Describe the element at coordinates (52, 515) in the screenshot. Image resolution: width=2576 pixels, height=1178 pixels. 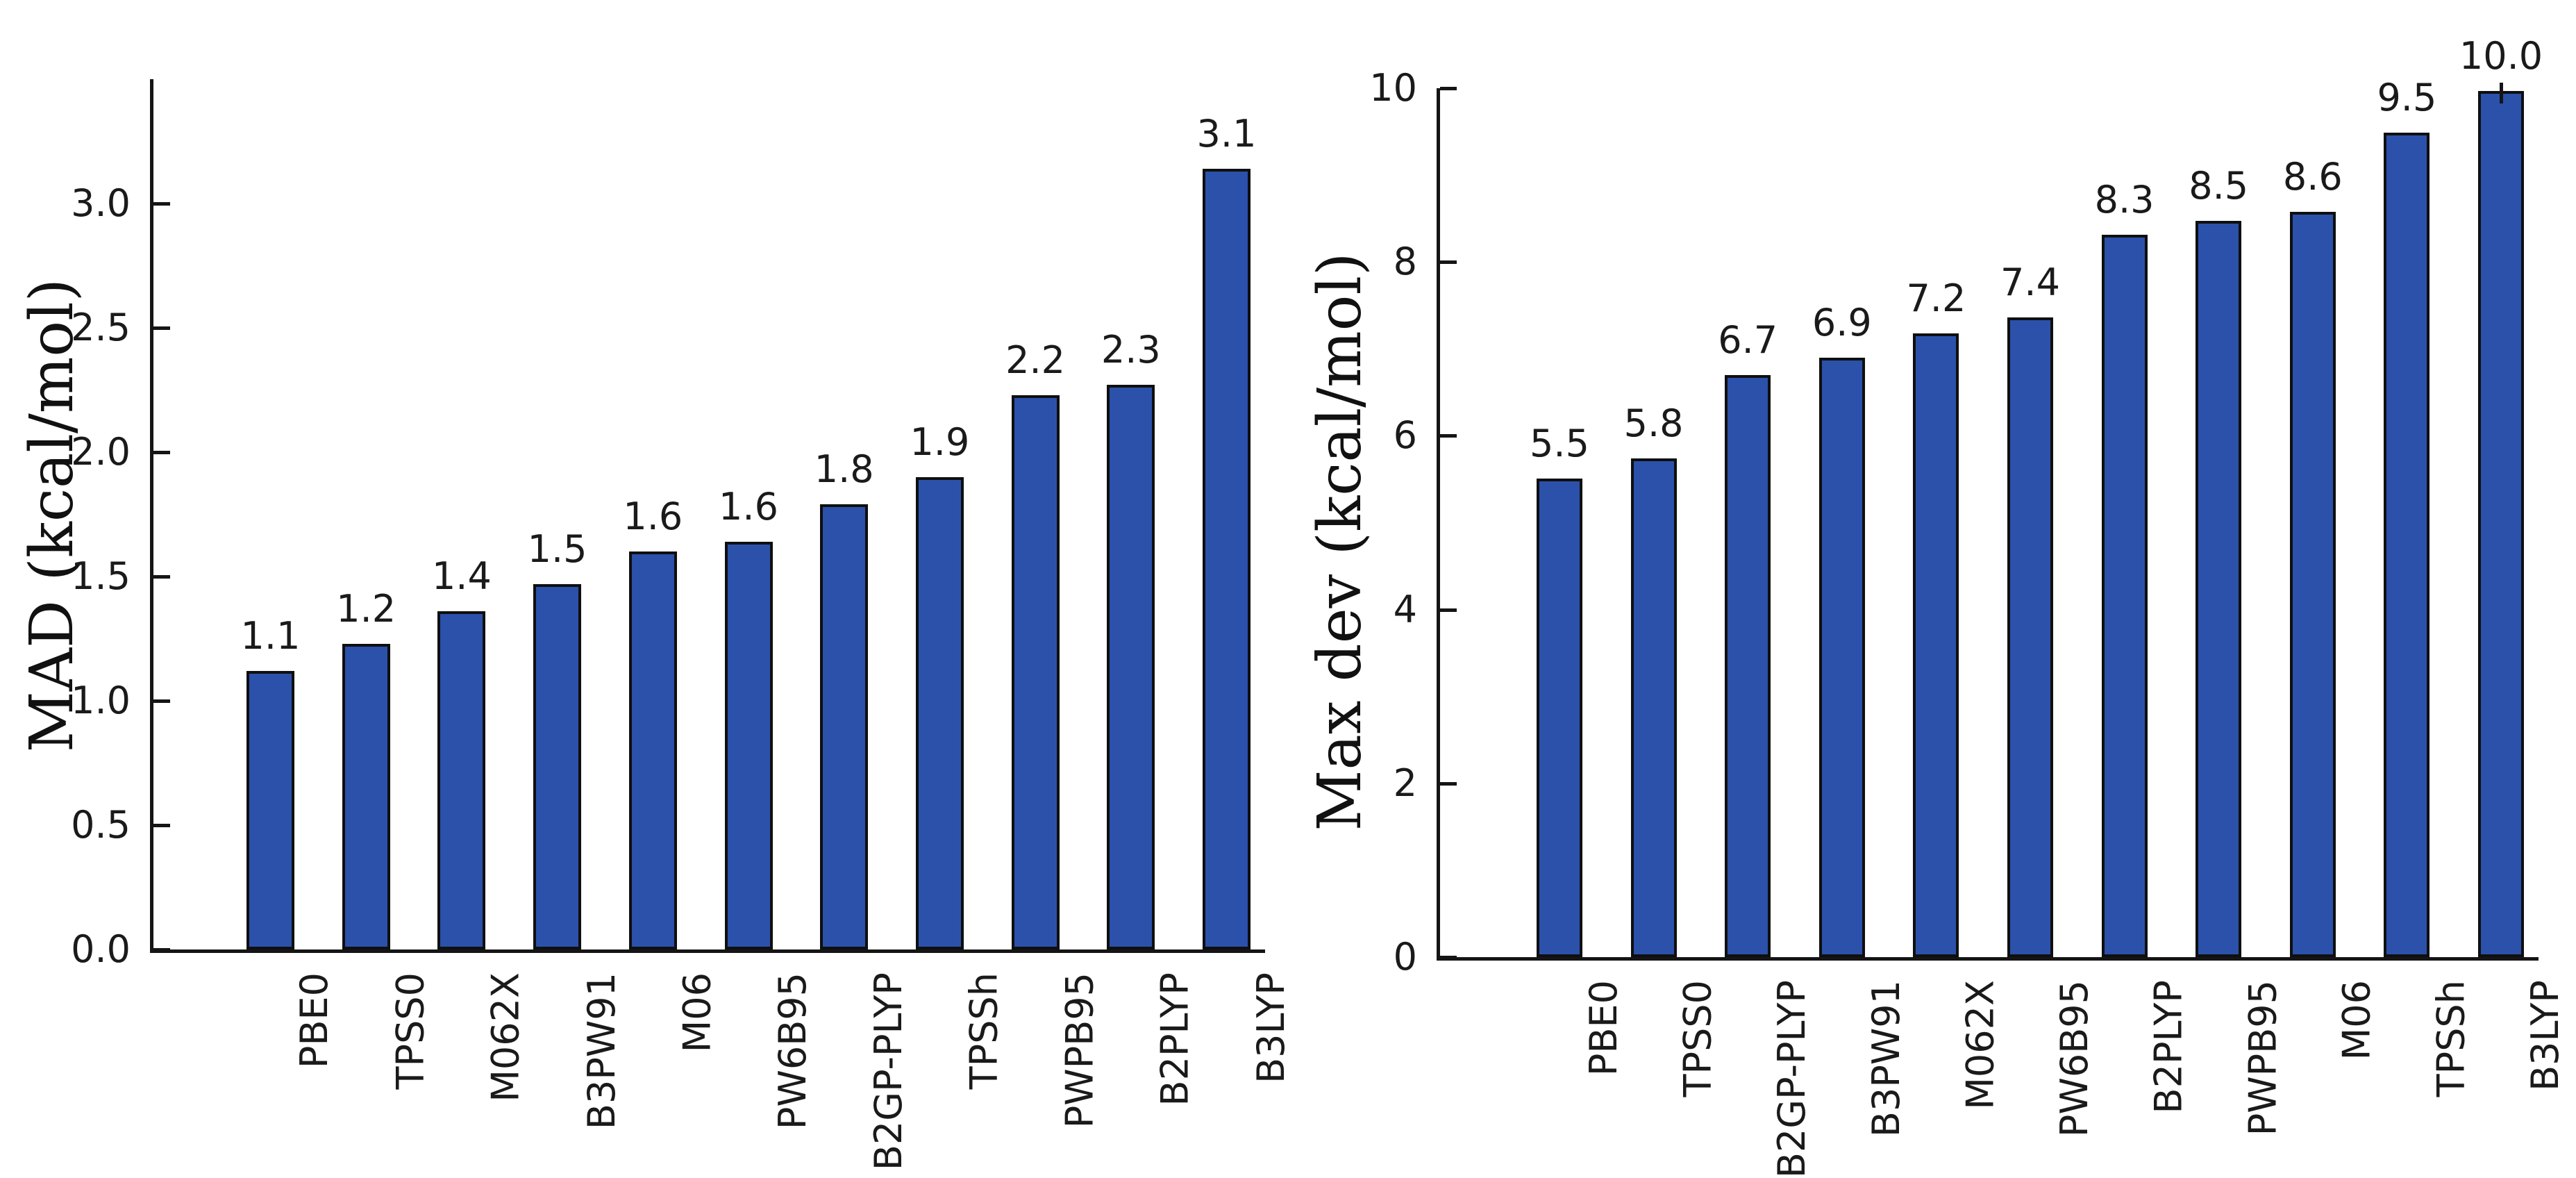
I see `y-axis-title: MAD (kcal/mol)` at that location.